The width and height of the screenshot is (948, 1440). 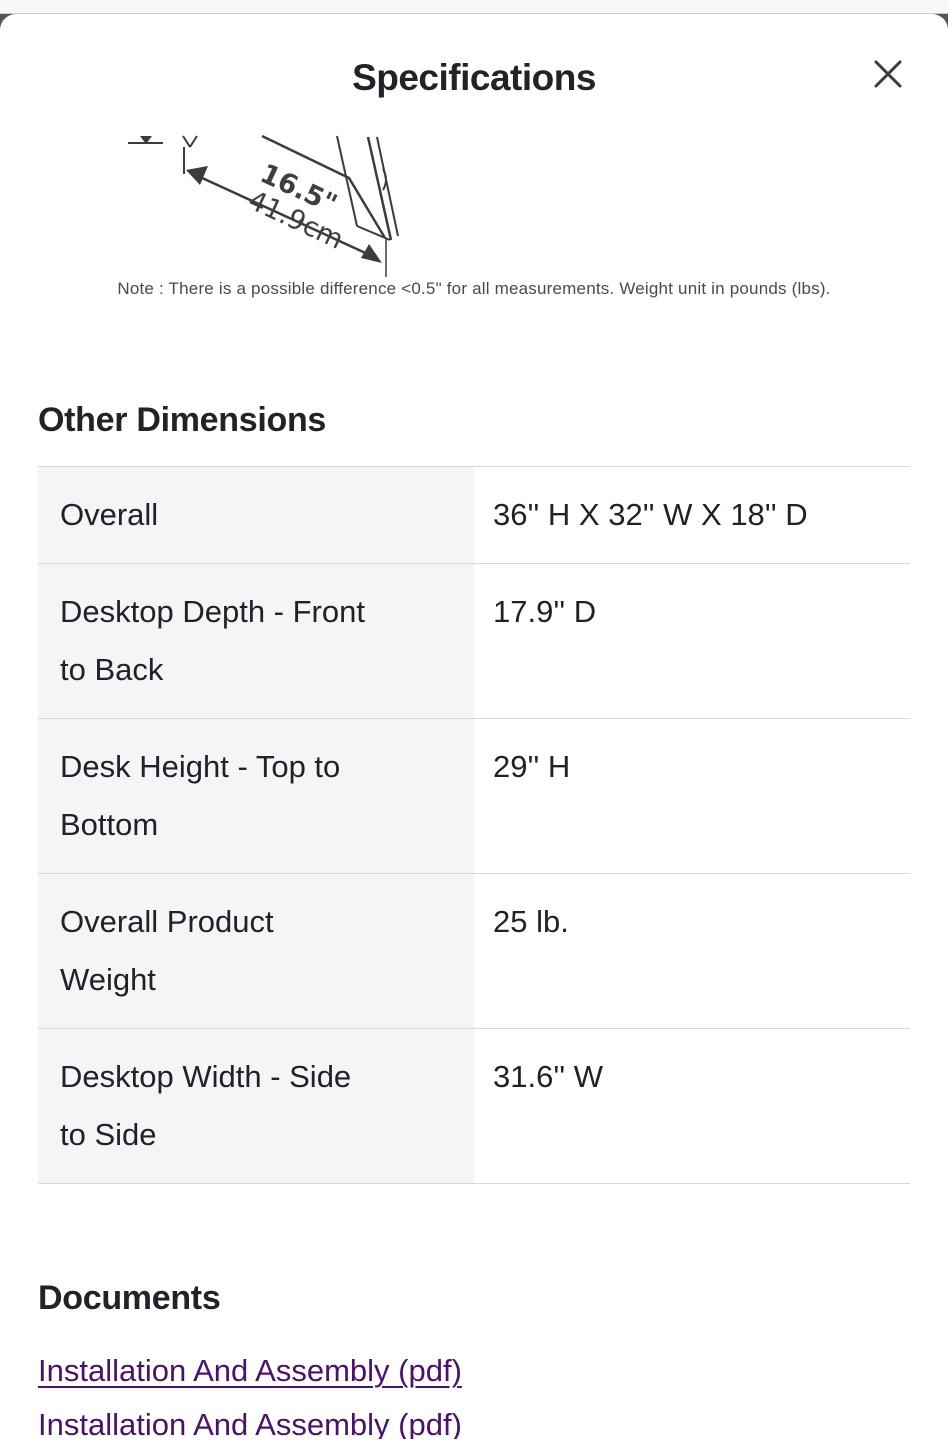 I want to click on table-row: Desk Height - Top to Bottom 29'' H, so click(x=474, y=796).